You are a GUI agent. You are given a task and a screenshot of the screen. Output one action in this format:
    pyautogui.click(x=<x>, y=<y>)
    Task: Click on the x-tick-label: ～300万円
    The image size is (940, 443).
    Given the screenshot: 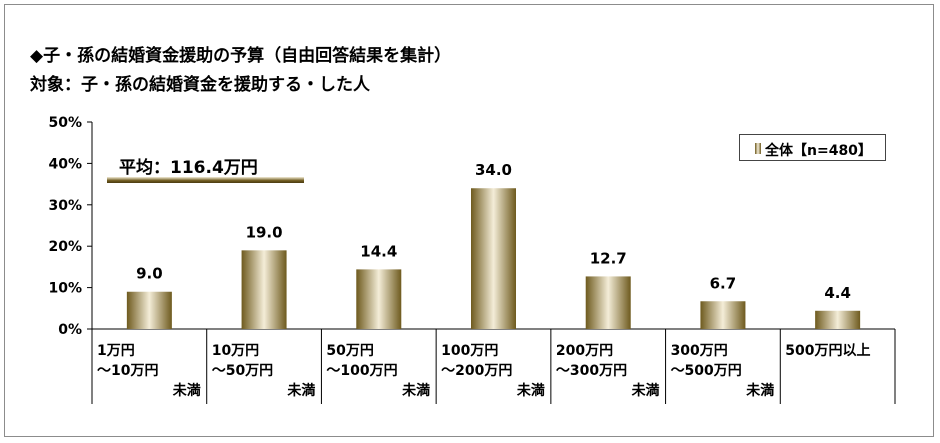 What is the action you would take?
    pyautogui.click(x=591, y=371)
    